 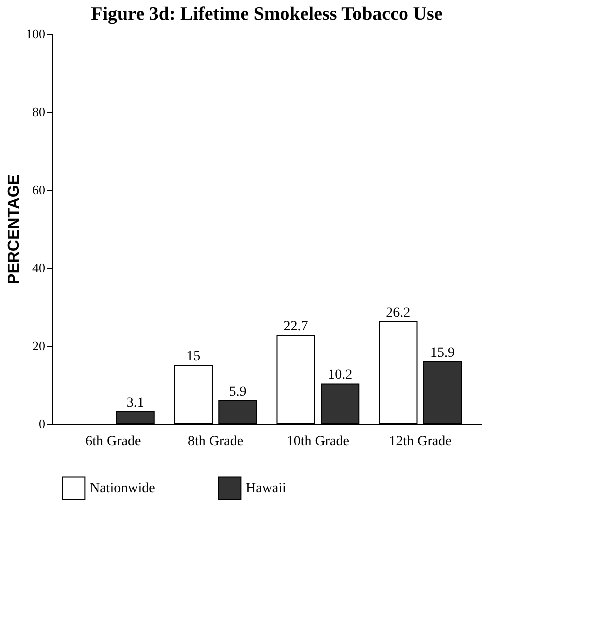 I want to click on y-tick-label: 20, so click(x=39, y=346).